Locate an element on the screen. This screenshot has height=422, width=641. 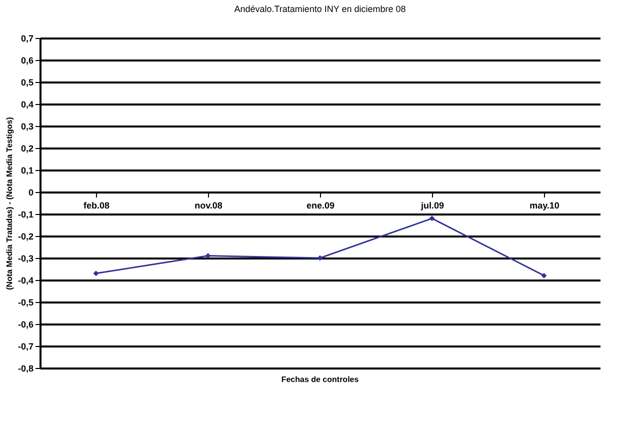
y-tick-label: 0,5 is located at coordinates (27, 83).